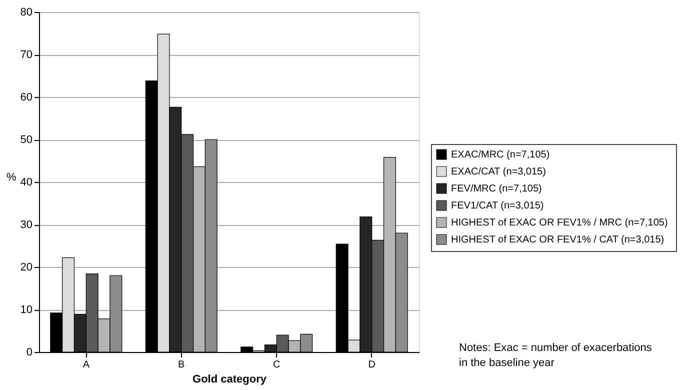  Describe the element at coordinates (498, 172) in the screenshot. I see `legend-label: EXAC/CAT (n=3,015)` at that location.